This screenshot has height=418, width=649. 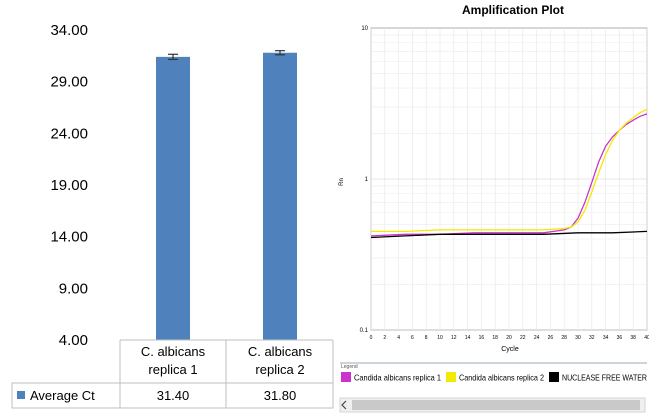 I want to click on amplification-curves, so click(x=509, y=173).